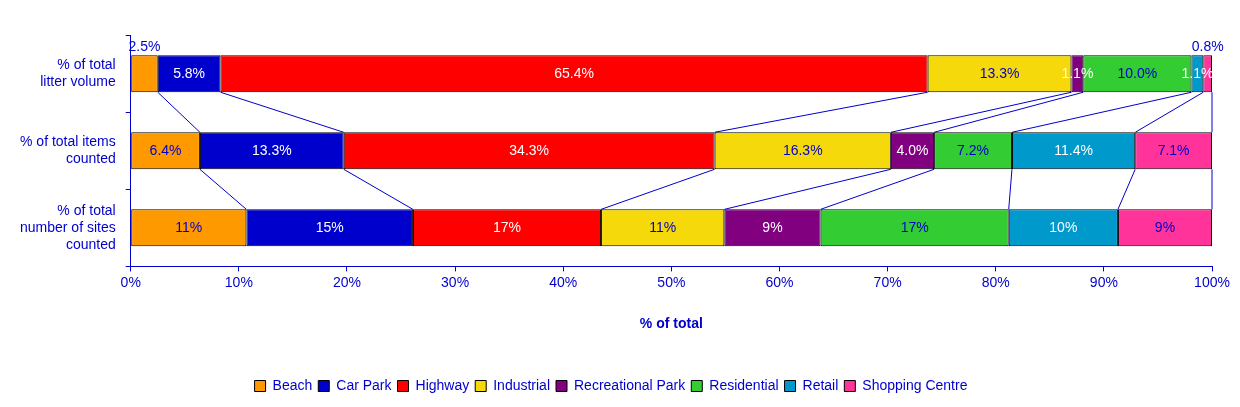 The image size is (1240, 407). I want to click on y-tick-label: % of total items counted, so click(68, 150).